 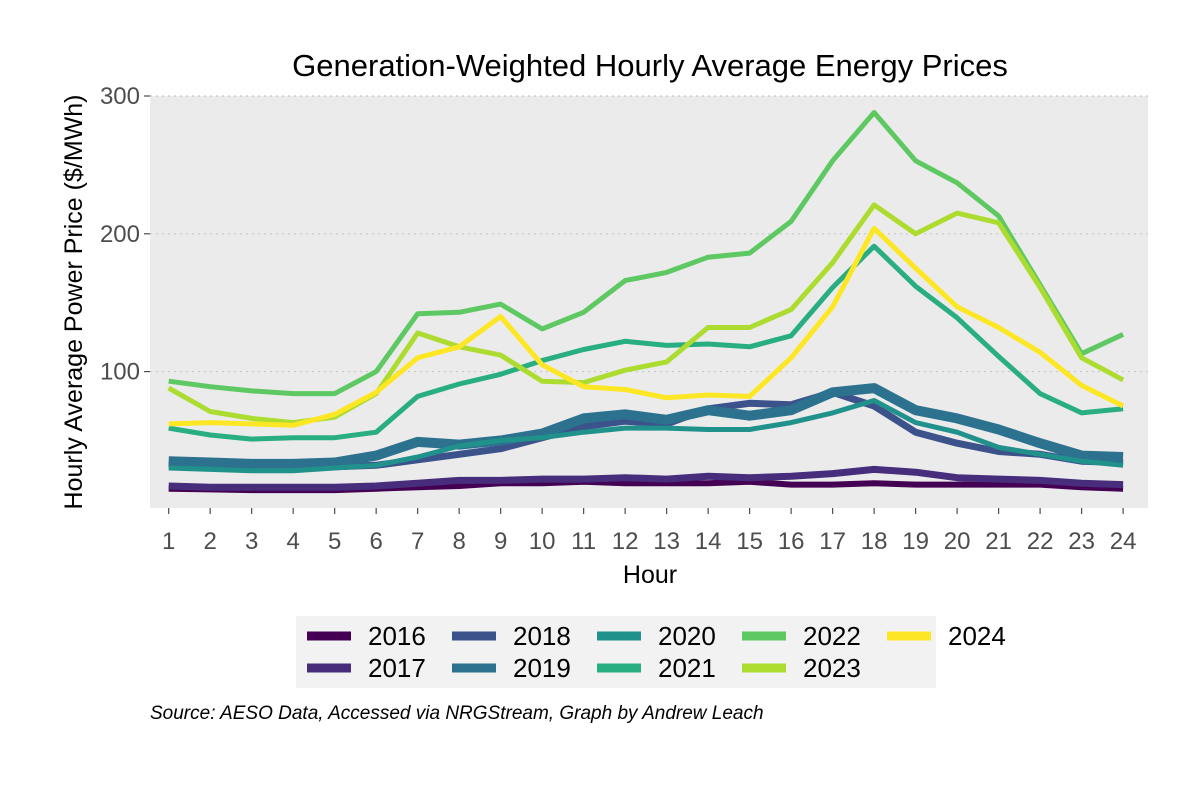 What do you see at coordinates (120, 234) in the screenshot?
I see `y-tick-label: 200` at bounding box center [120, 234].